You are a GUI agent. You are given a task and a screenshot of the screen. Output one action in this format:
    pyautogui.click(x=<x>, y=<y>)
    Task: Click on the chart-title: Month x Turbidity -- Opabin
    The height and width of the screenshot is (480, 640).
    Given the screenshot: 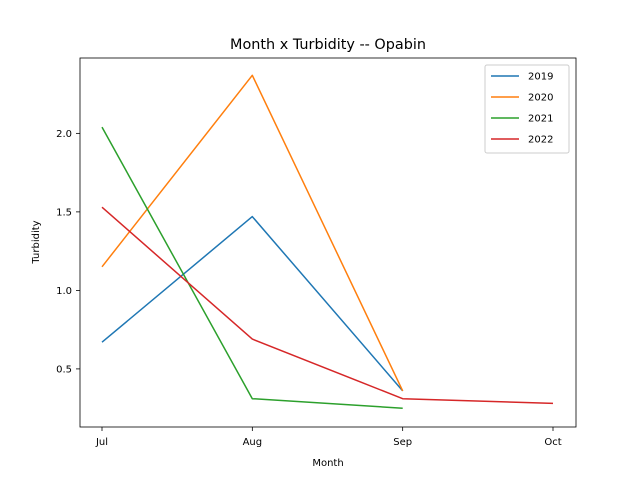 What is the action you would take?
    pyautogui.click(x=328, y=45)
    